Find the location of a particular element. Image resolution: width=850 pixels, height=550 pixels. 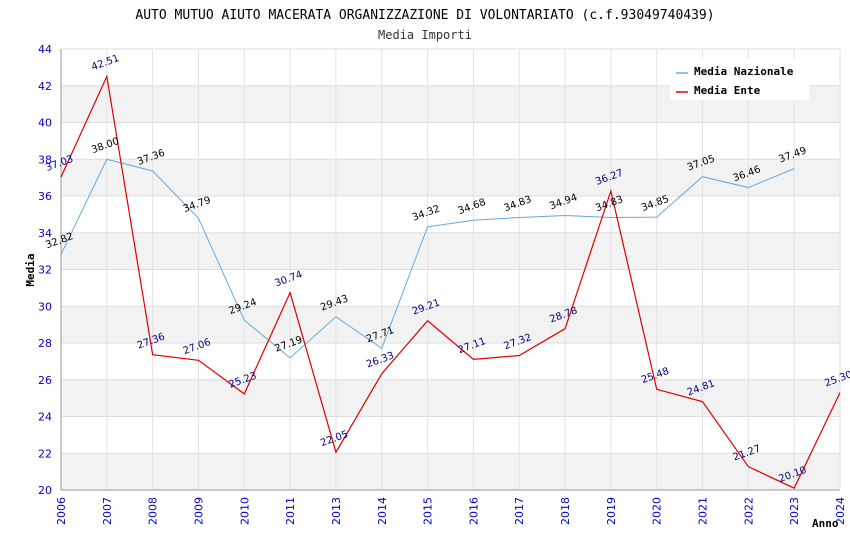

legend-box is located at coordinates (739, 79).